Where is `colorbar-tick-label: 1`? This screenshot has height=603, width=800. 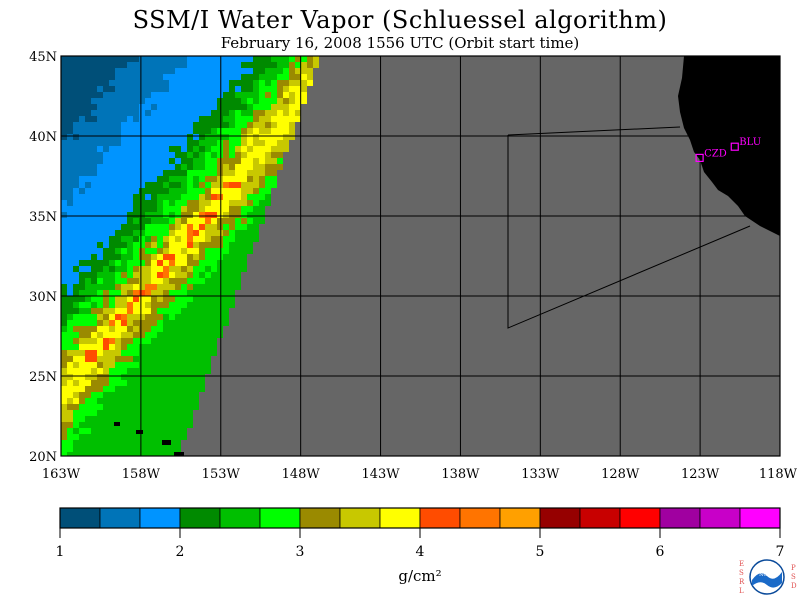 colorbar-tick-label: 1 is located at coordinates (60, 552).